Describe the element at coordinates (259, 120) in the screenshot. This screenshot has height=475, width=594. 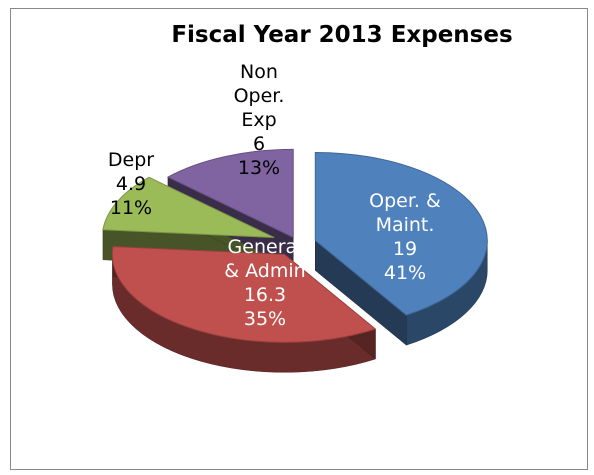
I see `data-label-3: Non Oper. Exp 6 13%` at that location.